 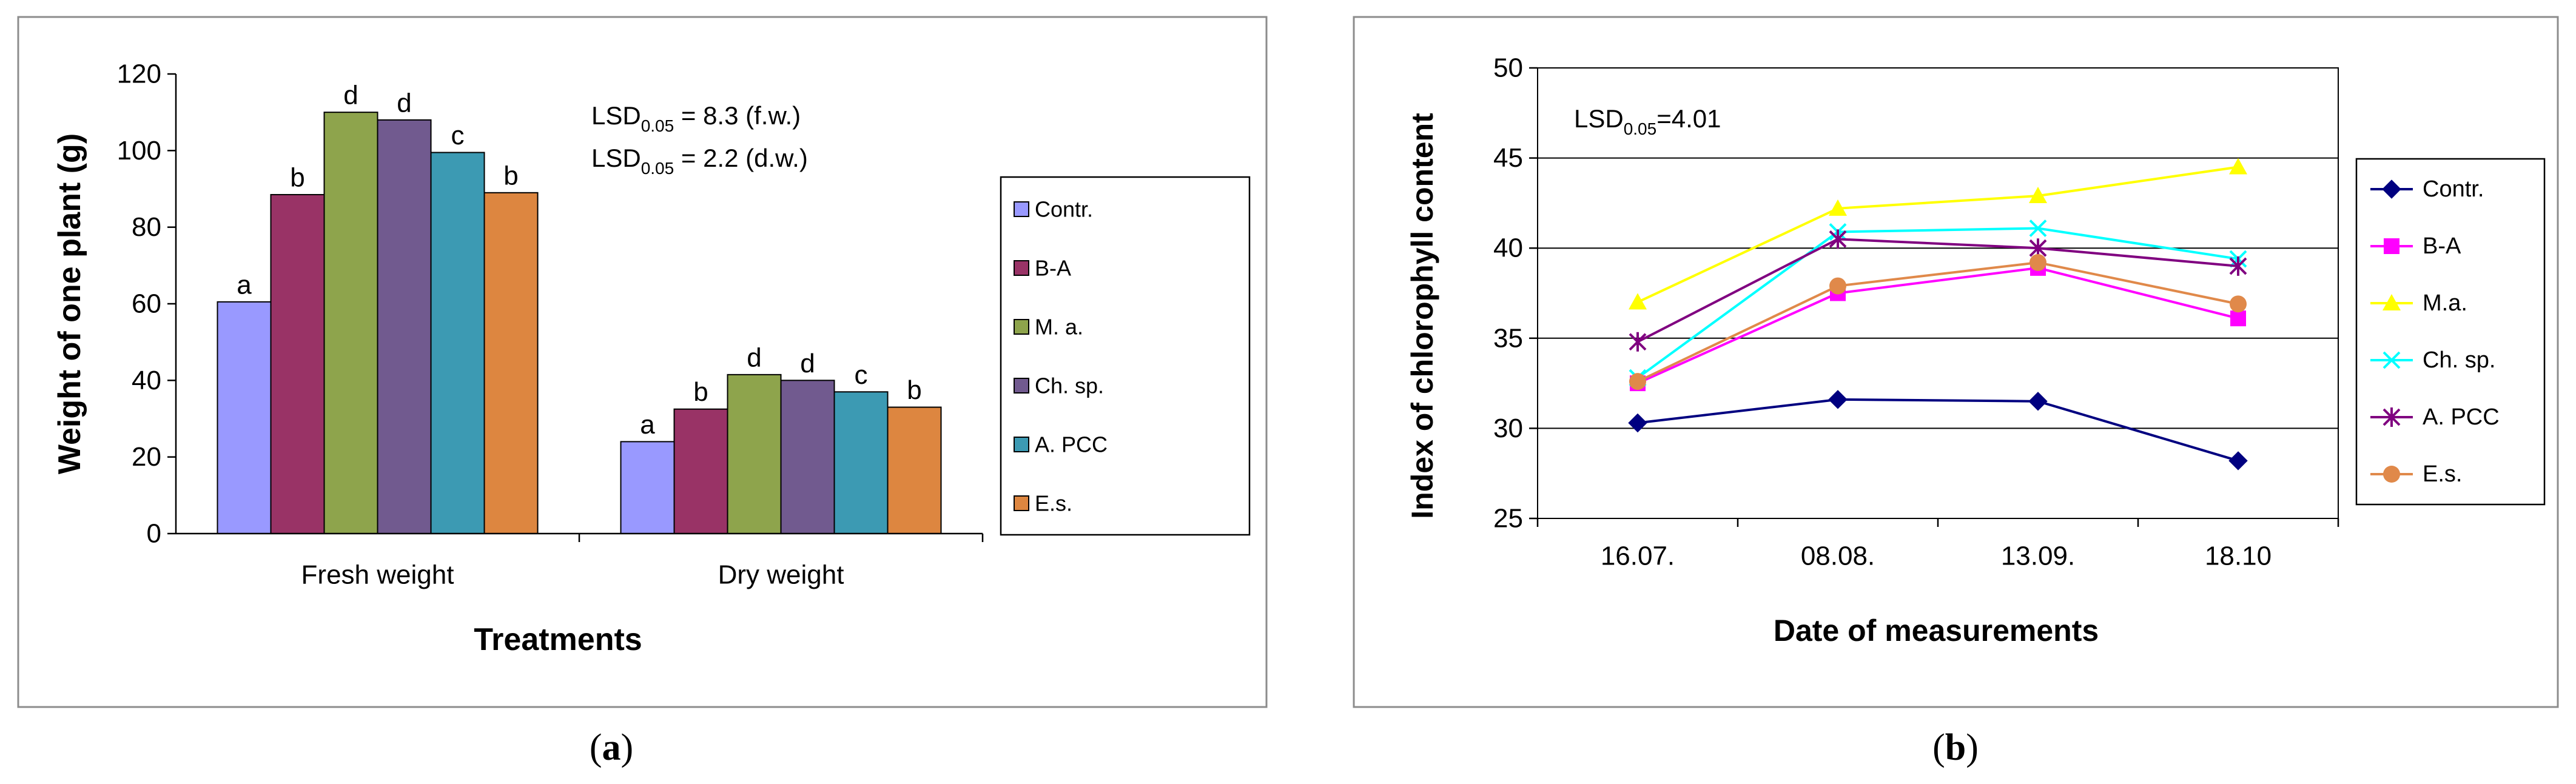 What do you see at coordinates (2416, 474) in the screenshot?
I see `legend-item-e-s: E.s.` at bounding box center [2416, 474].